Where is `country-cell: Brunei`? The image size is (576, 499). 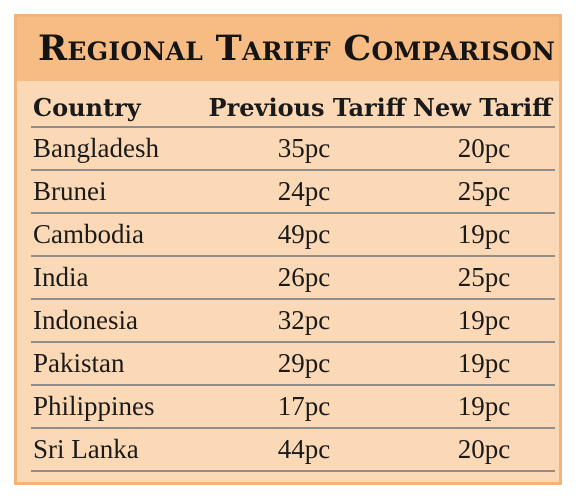 country-cell: Brunei is located at coordinates (70, 191).